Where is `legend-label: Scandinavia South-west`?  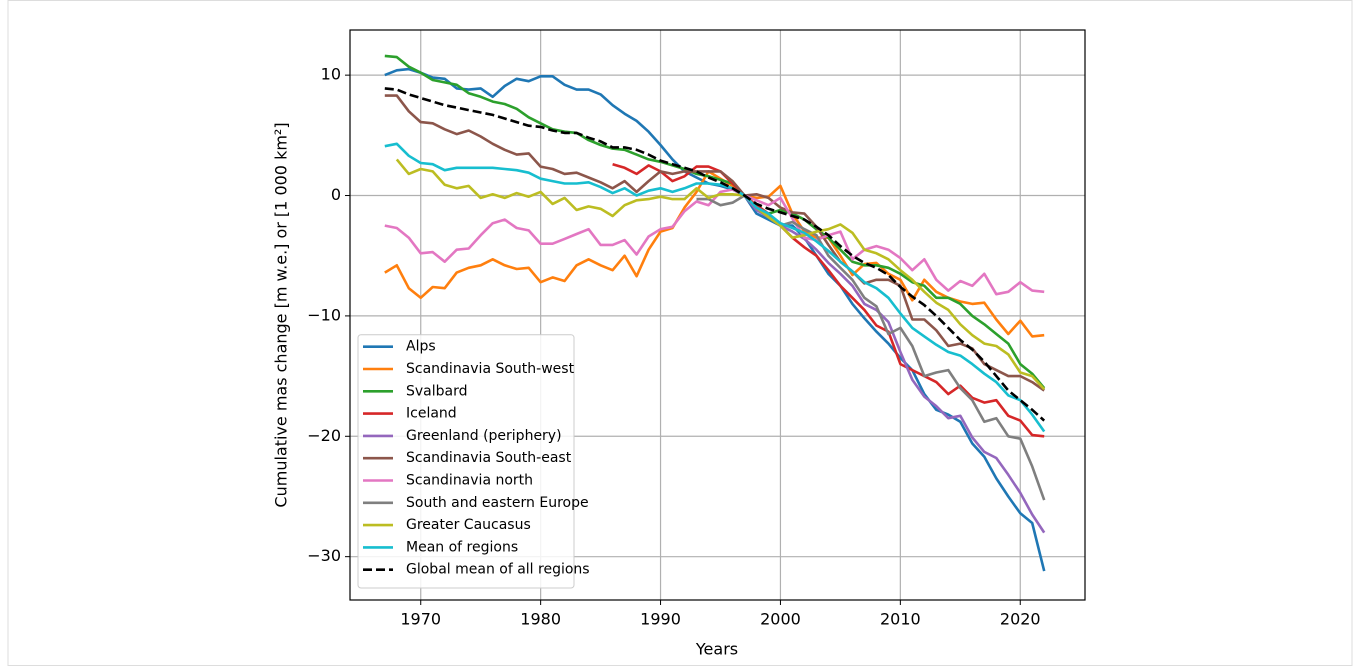
legend-label: Scandinavia South-west is located at coordinates (490, 369).